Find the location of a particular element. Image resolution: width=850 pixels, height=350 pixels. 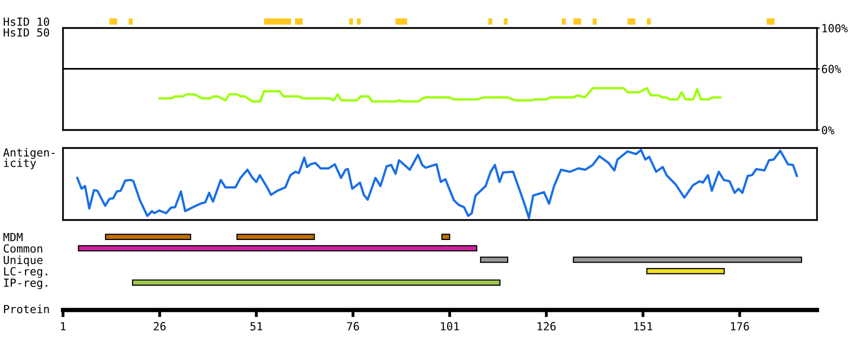

line-series is located at coordinates (440, 95).